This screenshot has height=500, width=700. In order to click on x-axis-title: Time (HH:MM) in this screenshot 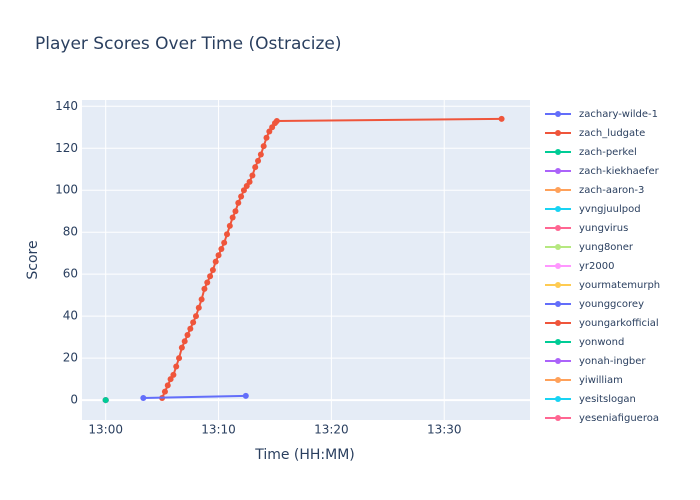, I will do `click(304, 455)`.